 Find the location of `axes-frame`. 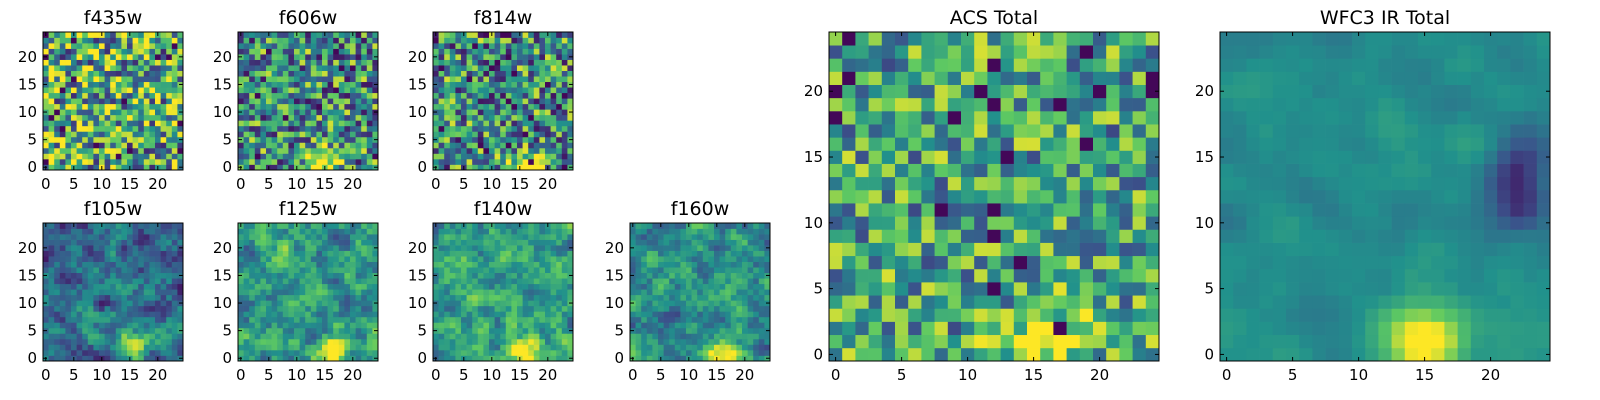

axes-frame is located at coordinates (503, 292).